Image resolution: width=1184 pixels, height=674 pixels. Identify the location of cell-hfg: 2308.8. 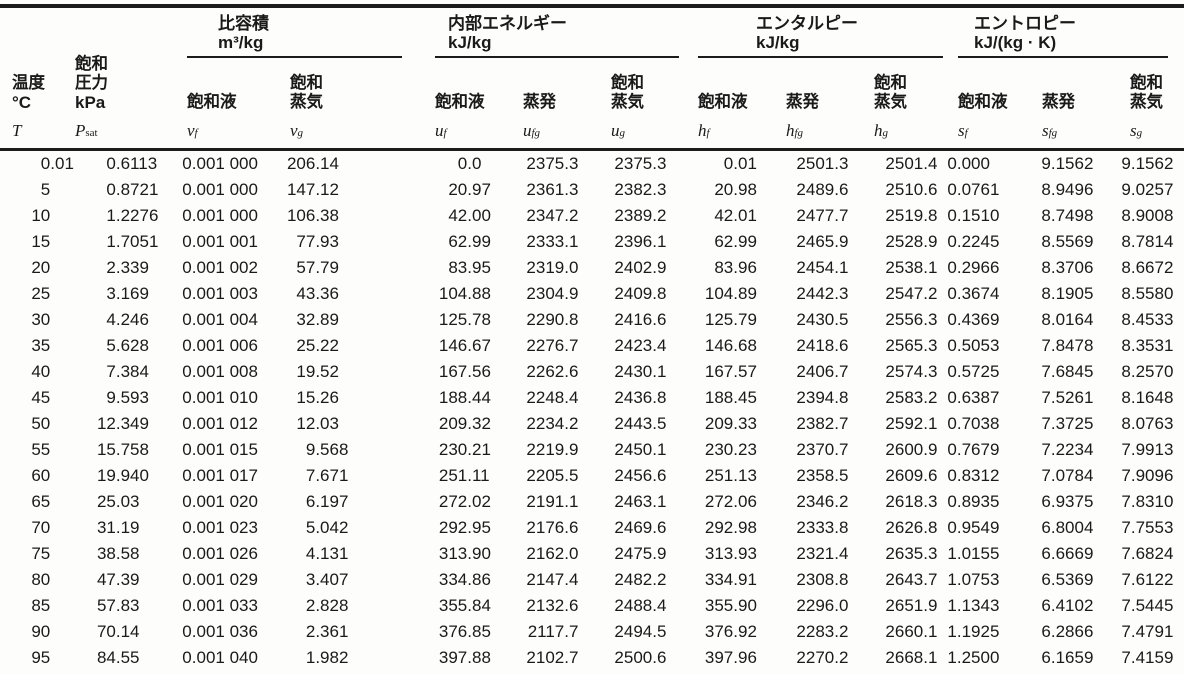
(822, 579).